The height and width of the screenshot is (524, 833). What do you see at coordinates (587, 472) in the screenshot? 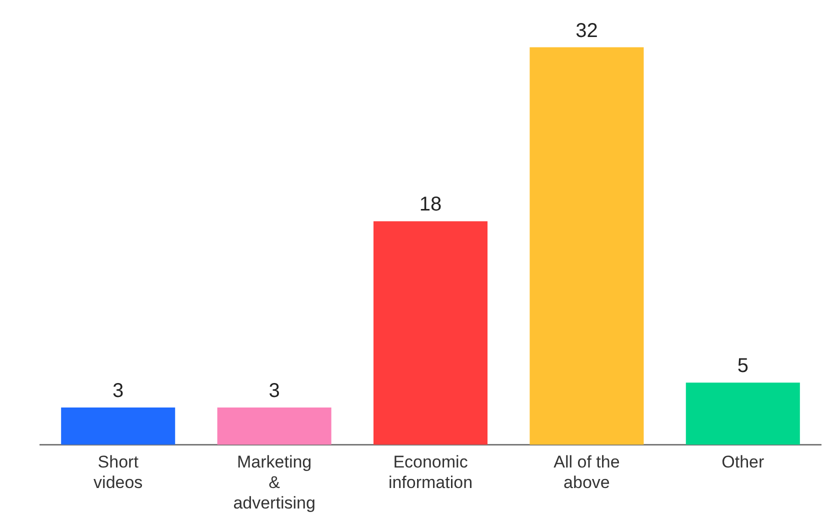
I see `x-tick-label: All of the above` at bounding box center [587, 472].